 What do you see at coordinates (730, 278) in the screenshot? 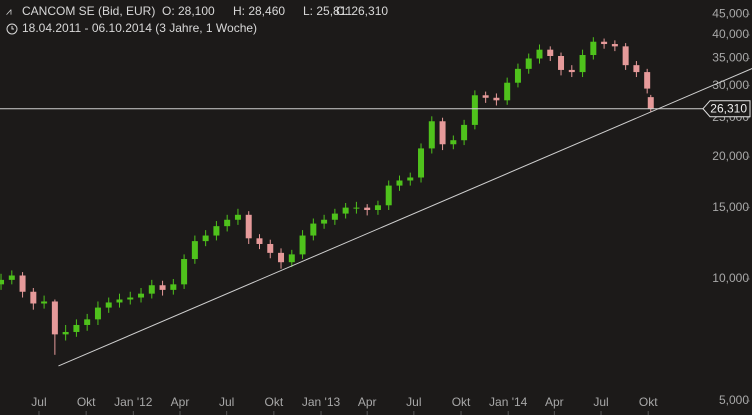
I see `y-tick-label: 10,000` at bounding box center [730, 278].